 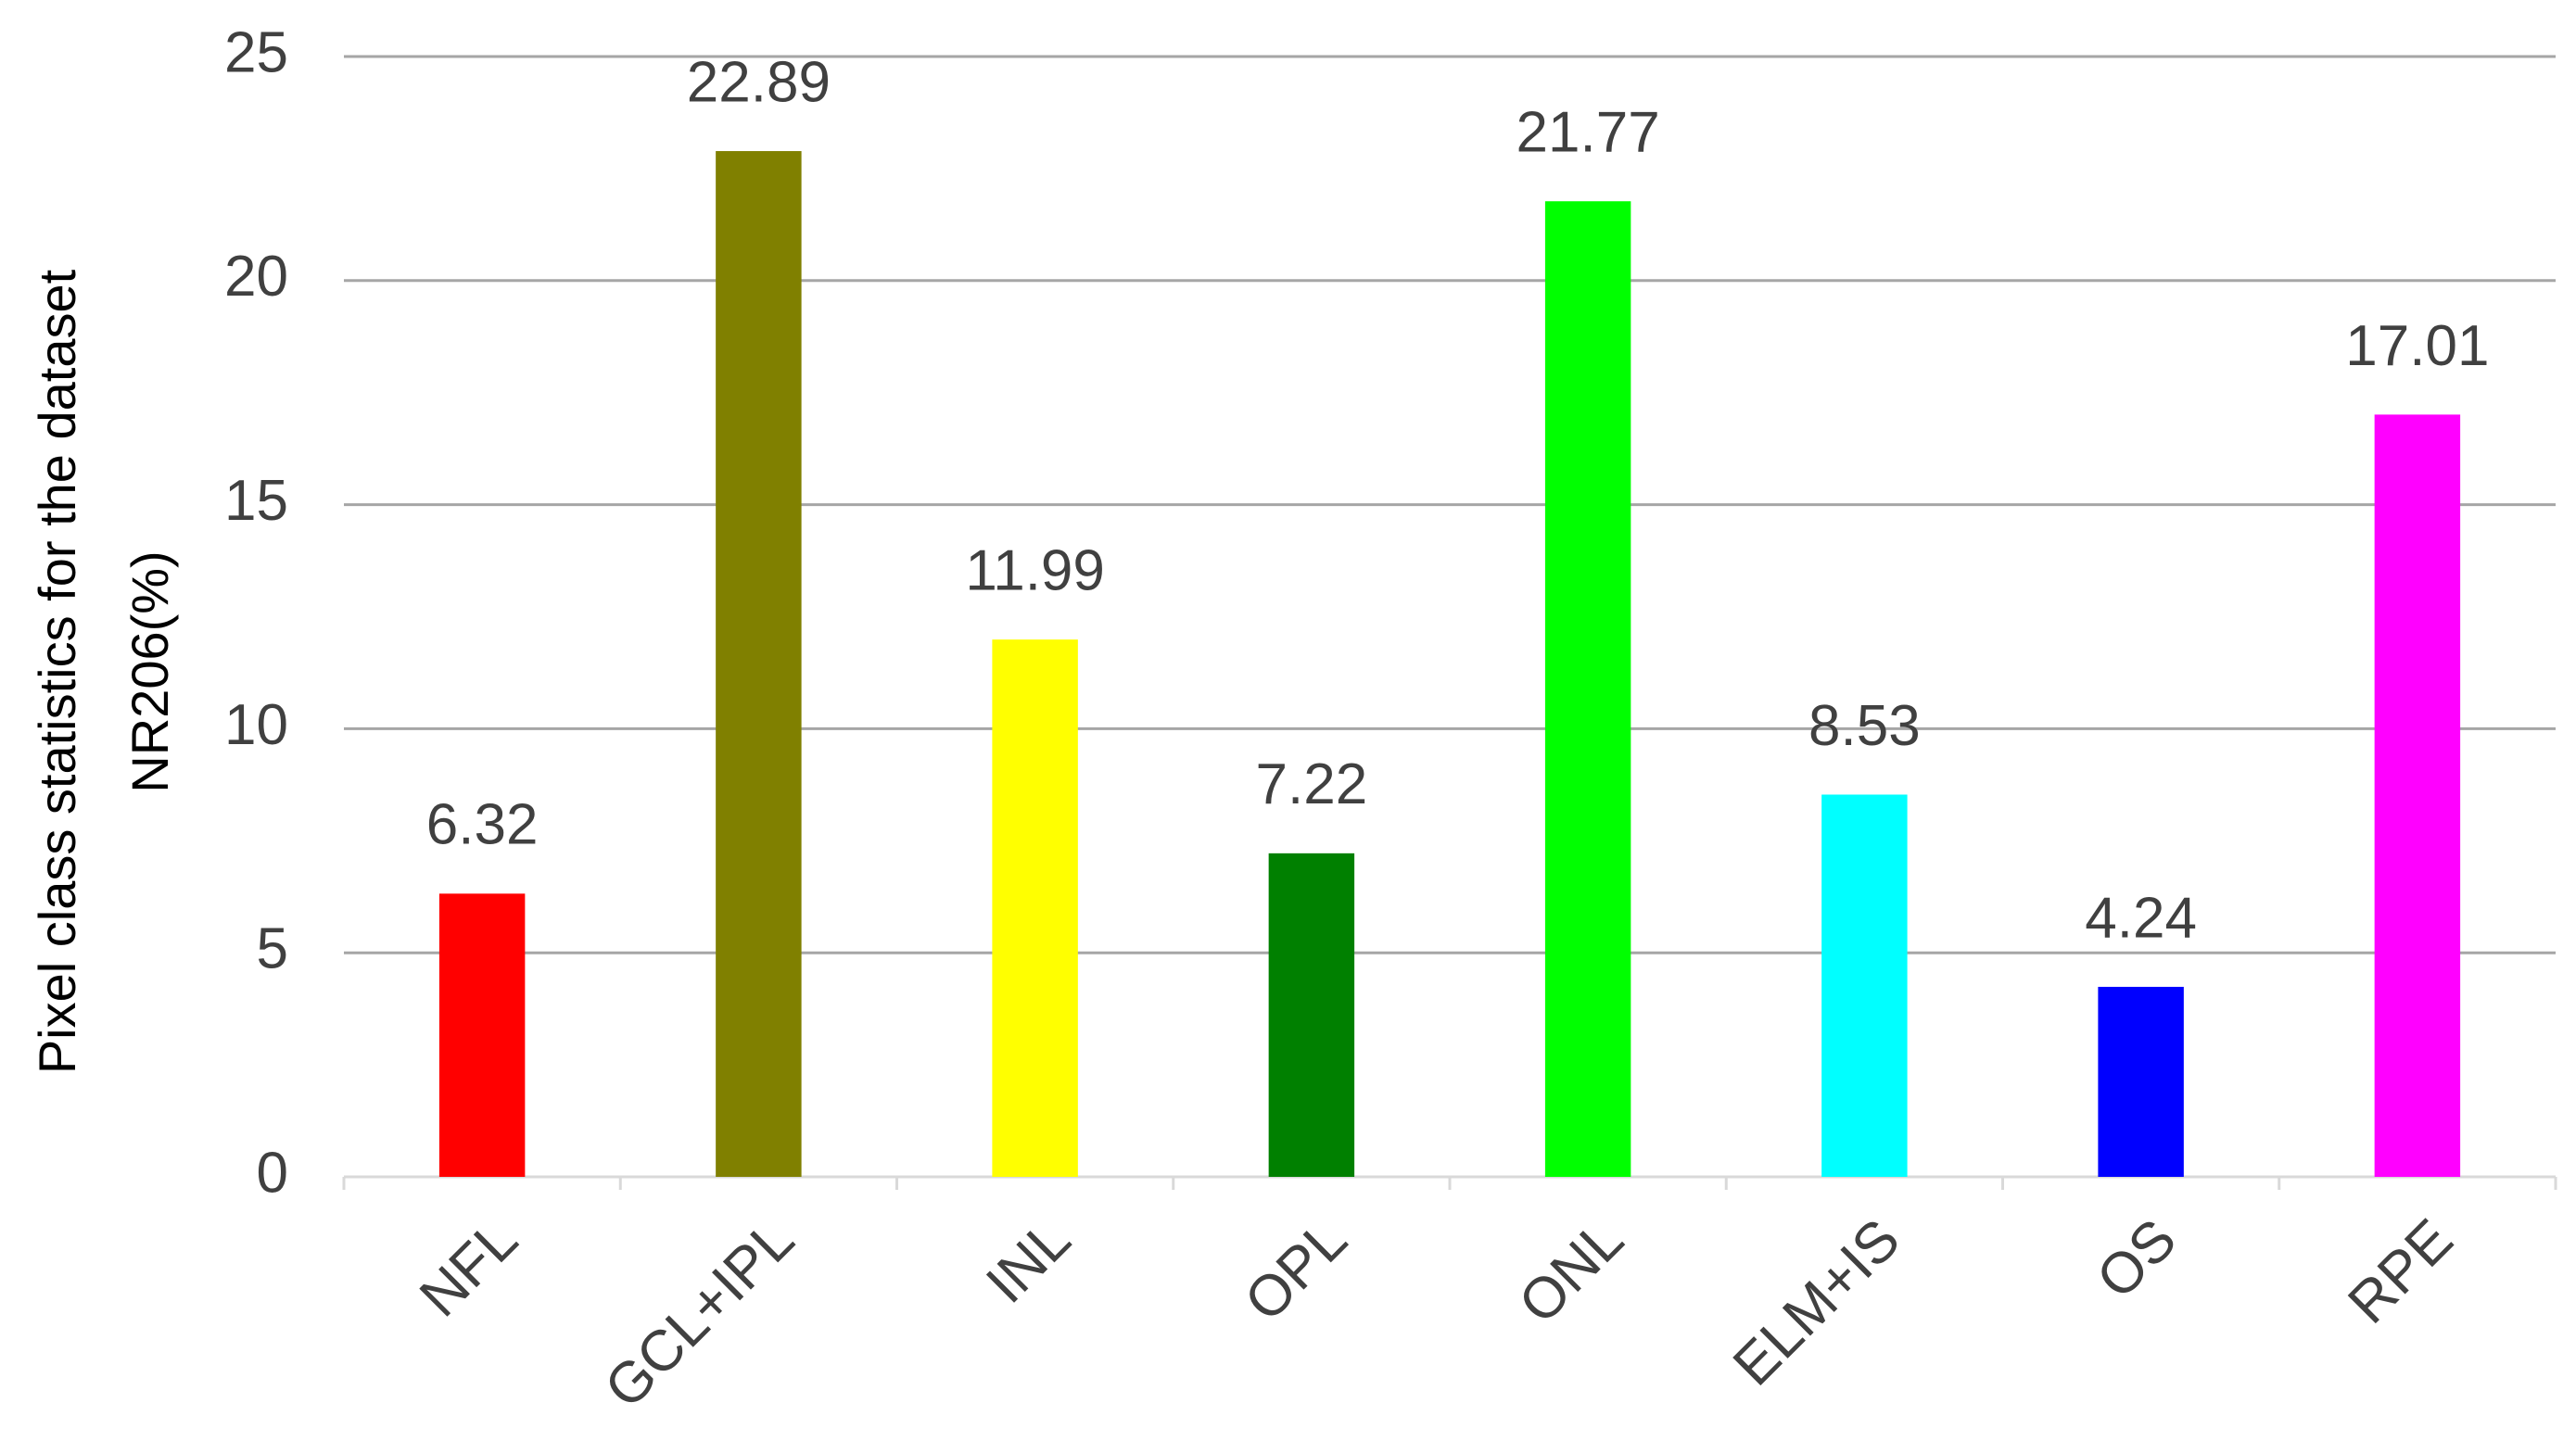 What do you see at coordinates (1588, 133) in the screenshot?
I see `data-label: 21.77` at bounding box center [1588, 133].